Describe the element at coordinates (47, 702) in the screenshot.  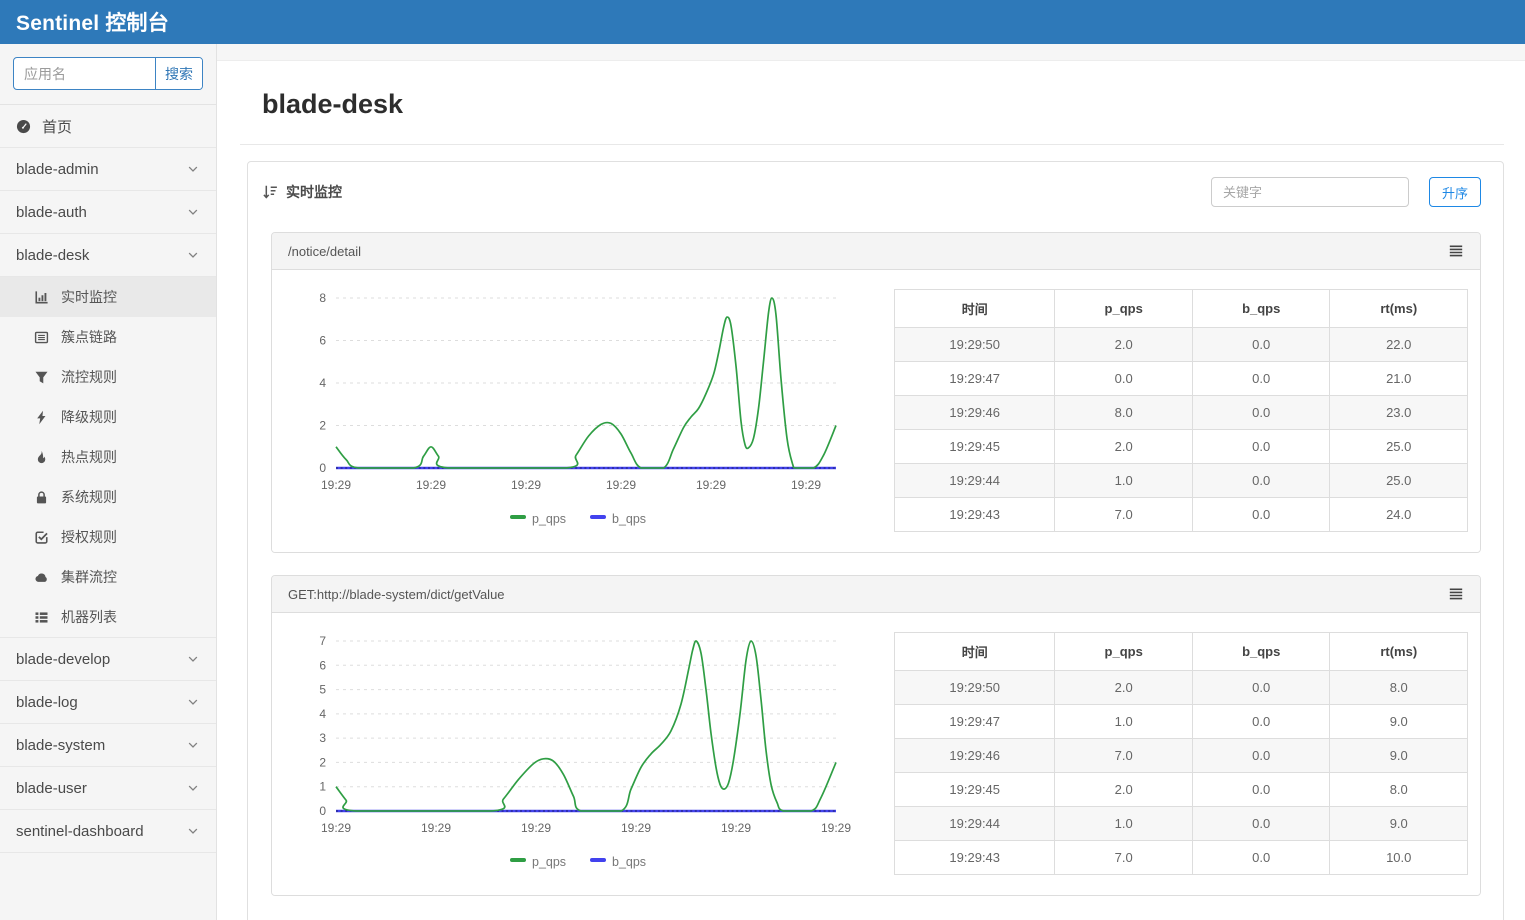
I see `sidebar-group-label: blade-log` at that location.